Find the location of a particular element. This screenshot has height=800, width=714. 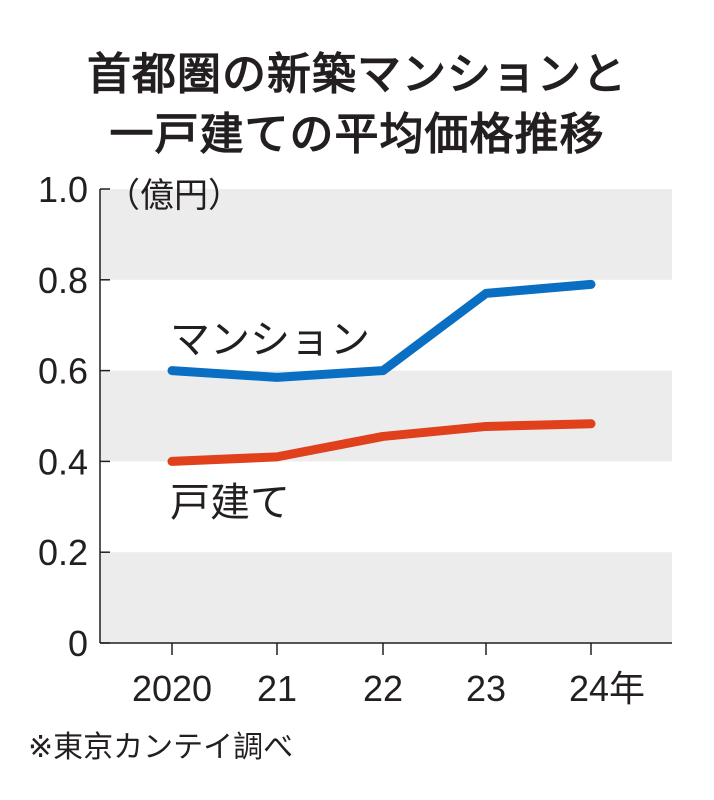

y-tick-label: 0.8 is located at coordinates (63, 280).